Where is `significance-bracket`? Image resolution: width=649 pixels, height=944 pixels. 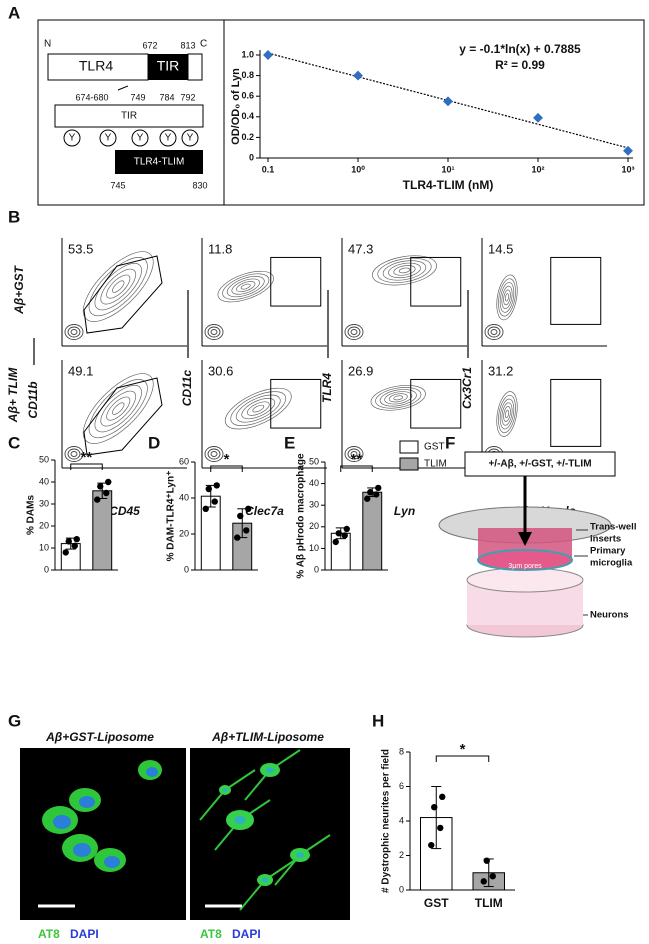
significance-bracket is located at coordinates (86, 466).